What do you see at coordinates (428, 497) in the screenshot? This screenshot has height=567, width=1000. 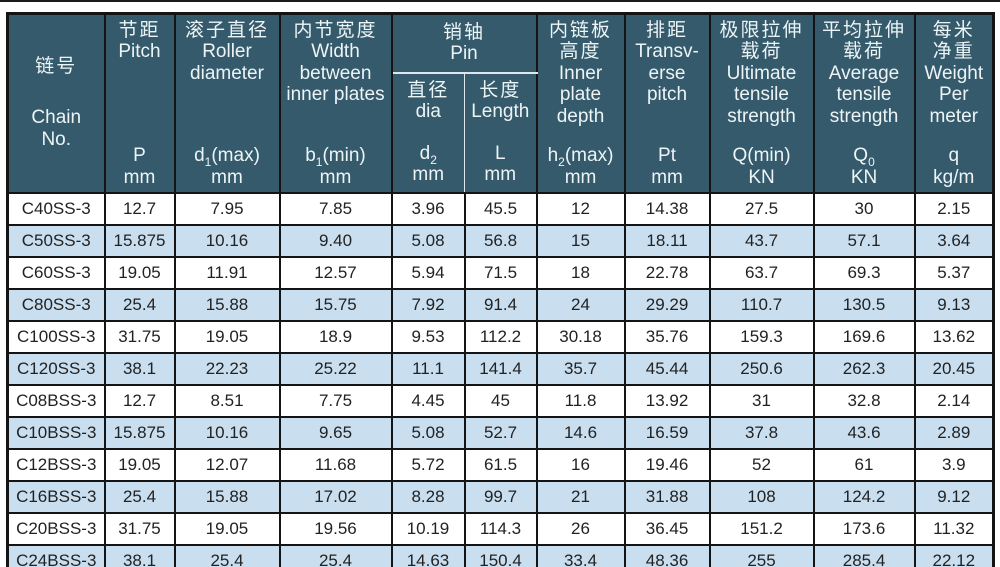 I see `value-cell: 8.28` at bounding box center [428, 497].